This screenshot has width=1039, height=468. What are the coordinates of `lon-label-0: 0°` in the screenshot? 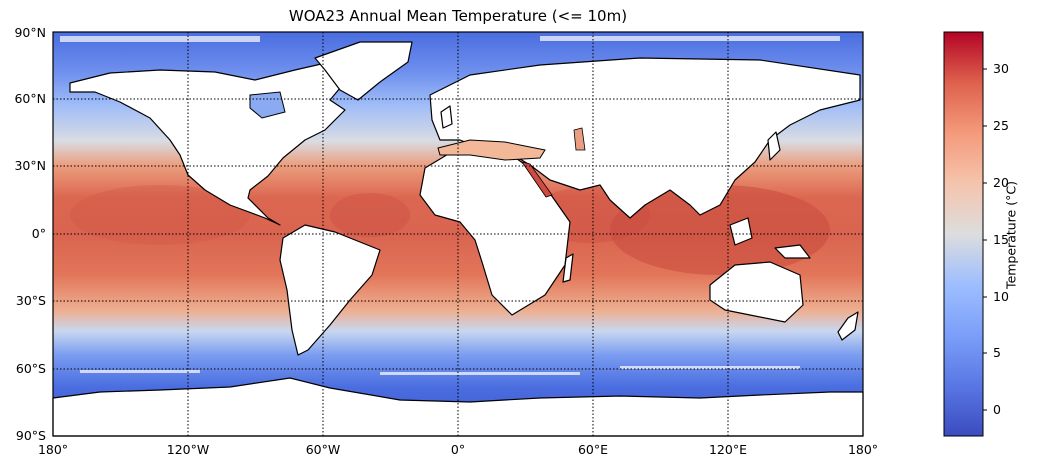 It's located at (458, 449).